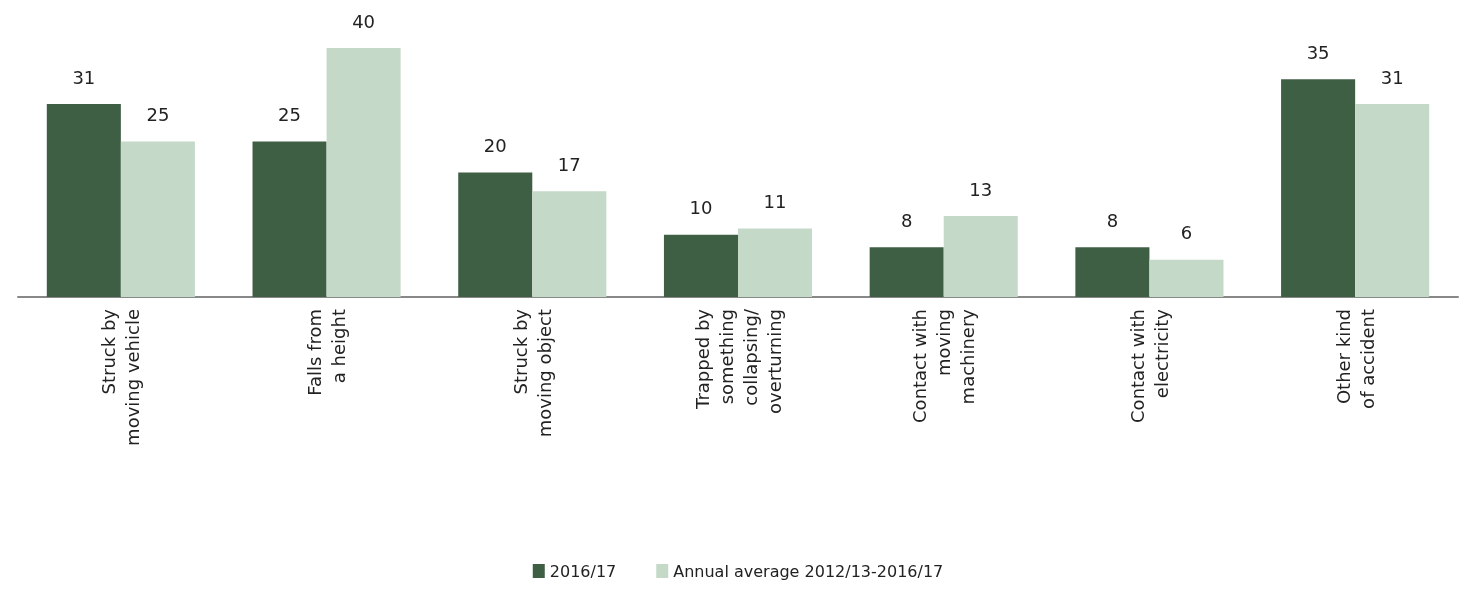 The width and height of the screenshot is (1479, 598). What do you see at coordinates (738, 361) in the screenshot?
I see `x-tick-label: Trapped by something collapsing/ overturning` at bounding box center [738, 361].